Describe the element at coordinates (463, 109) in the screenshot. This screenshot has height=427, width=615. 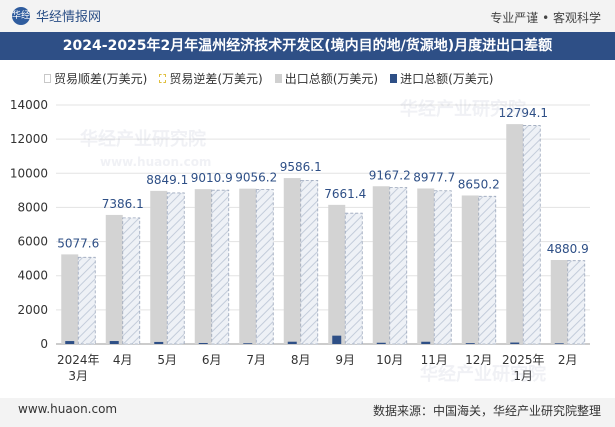
I see `watermark-brand-2: 华经产业研究院` at that location.